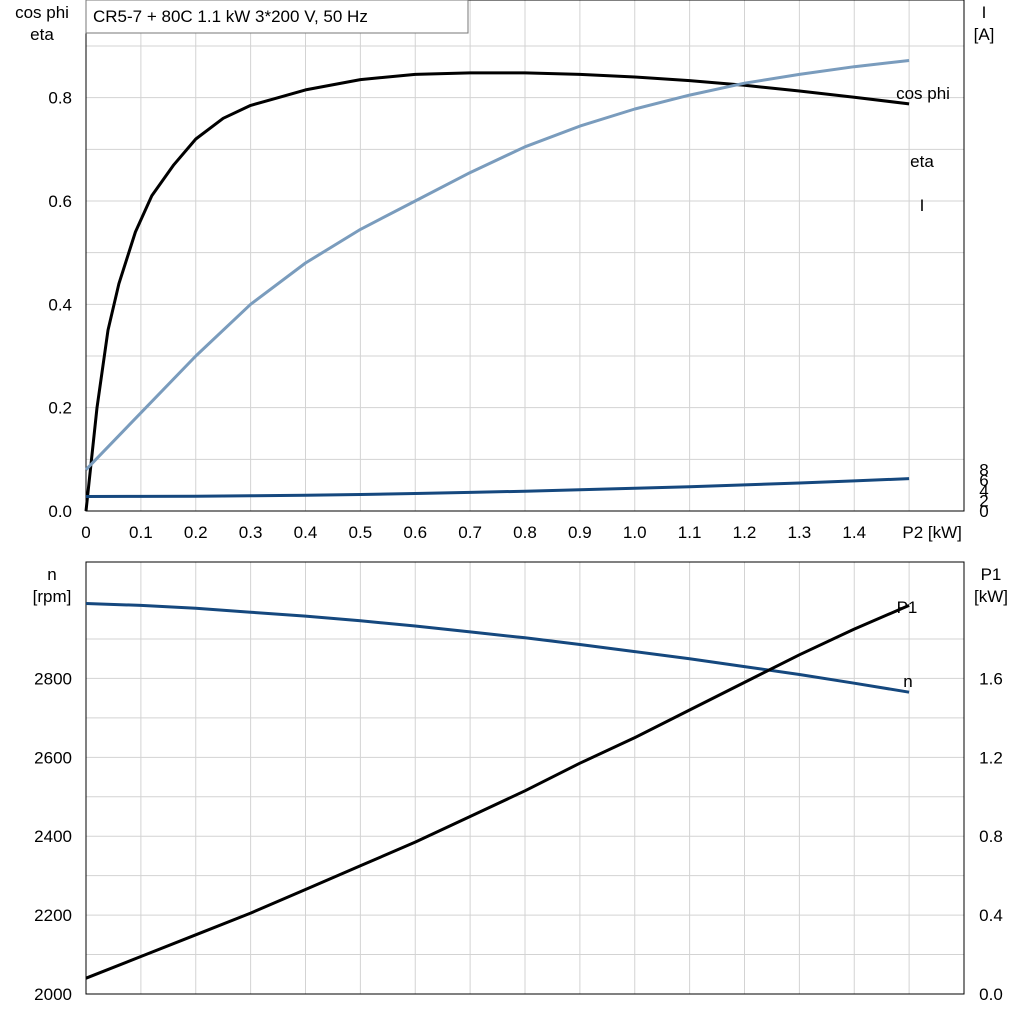 This screenshot has height=1024, width=1024. I want to click on bottom-right-tick-label: 0.0, so click(991, 994).